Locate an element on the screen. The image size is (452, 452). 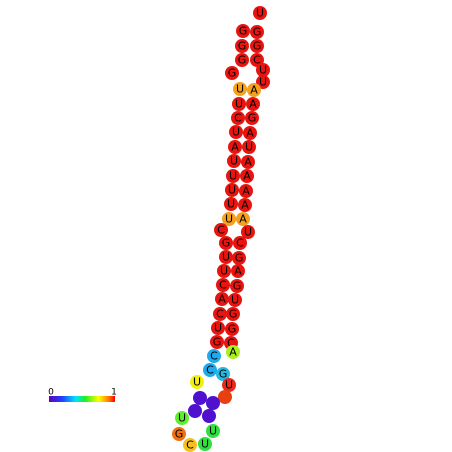
colorbar is located at coordinates (82, 399).